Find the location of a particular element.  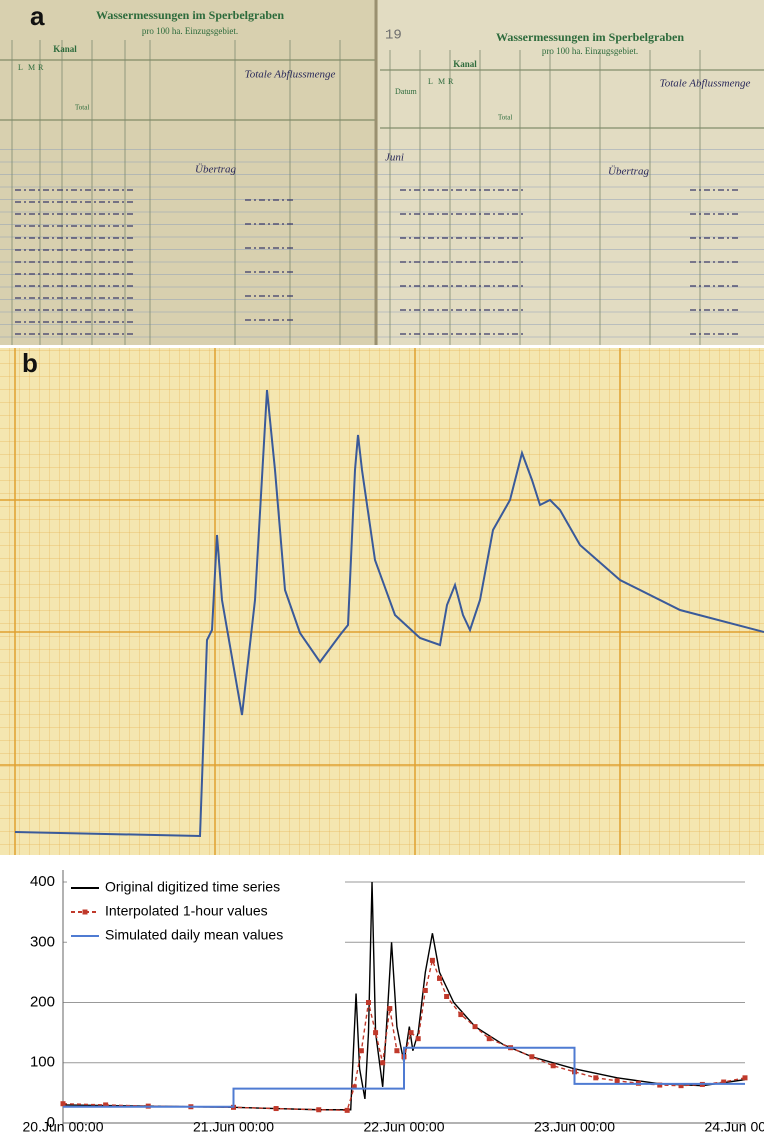

y-tick-label: 200 is located at coordinates (42, 1001).